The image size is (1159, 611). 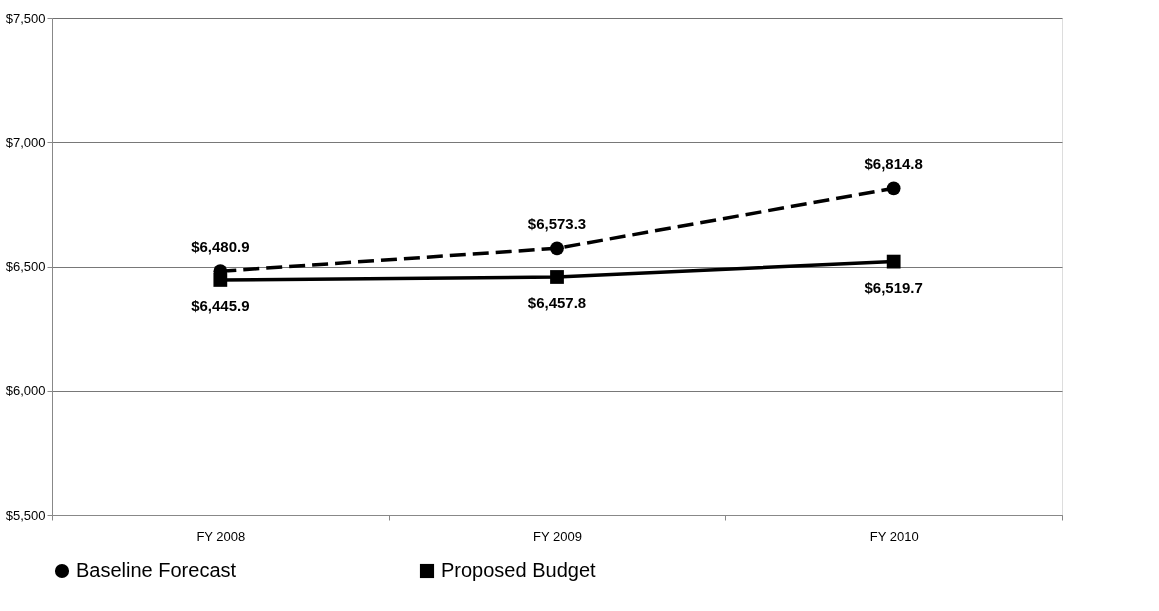 What do you see at coordinates (25, 18) in the screenshot?
I see `y-tick-label: $7,500` at bounding box center [25, 18].